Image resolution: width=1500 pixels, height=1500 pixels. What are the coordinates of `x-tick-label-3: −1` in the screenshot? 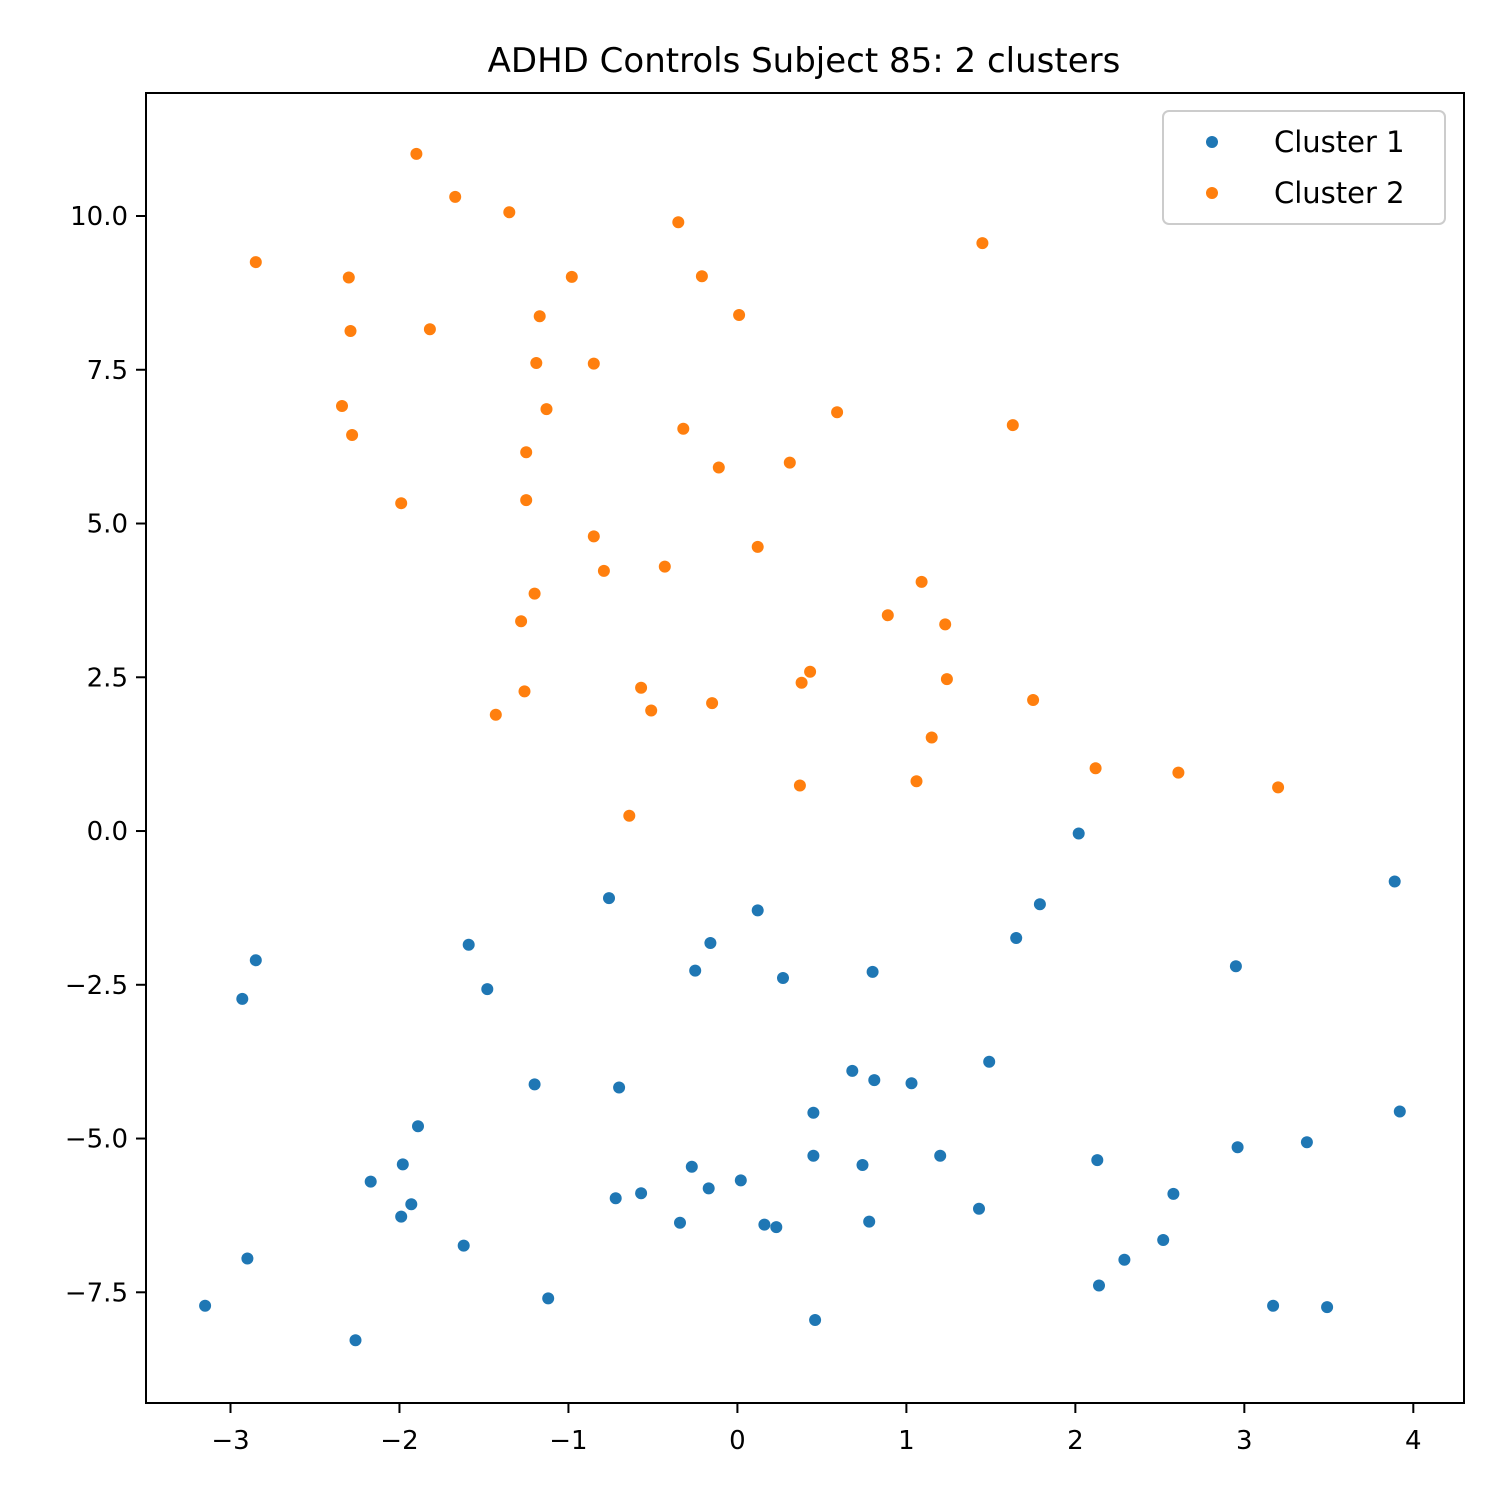 It's located at (568, 1441).